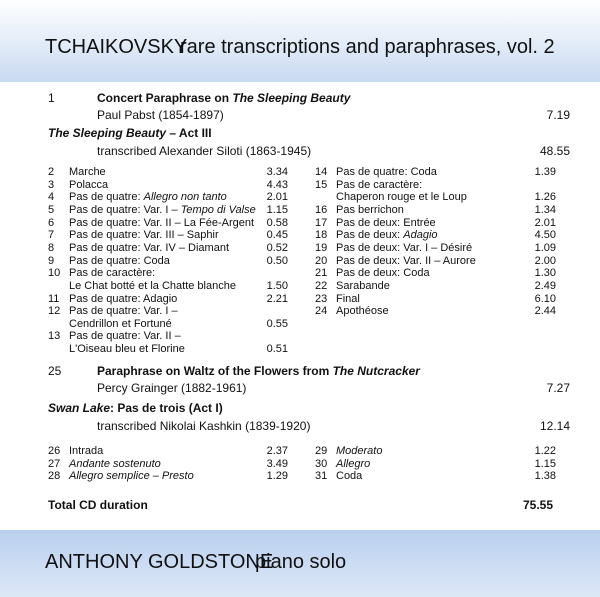 The height and width of the screenshot is (597, 600). Describe the element at coordinates (54, 463) in the screenshot. I see `track-number: 27` at that location.